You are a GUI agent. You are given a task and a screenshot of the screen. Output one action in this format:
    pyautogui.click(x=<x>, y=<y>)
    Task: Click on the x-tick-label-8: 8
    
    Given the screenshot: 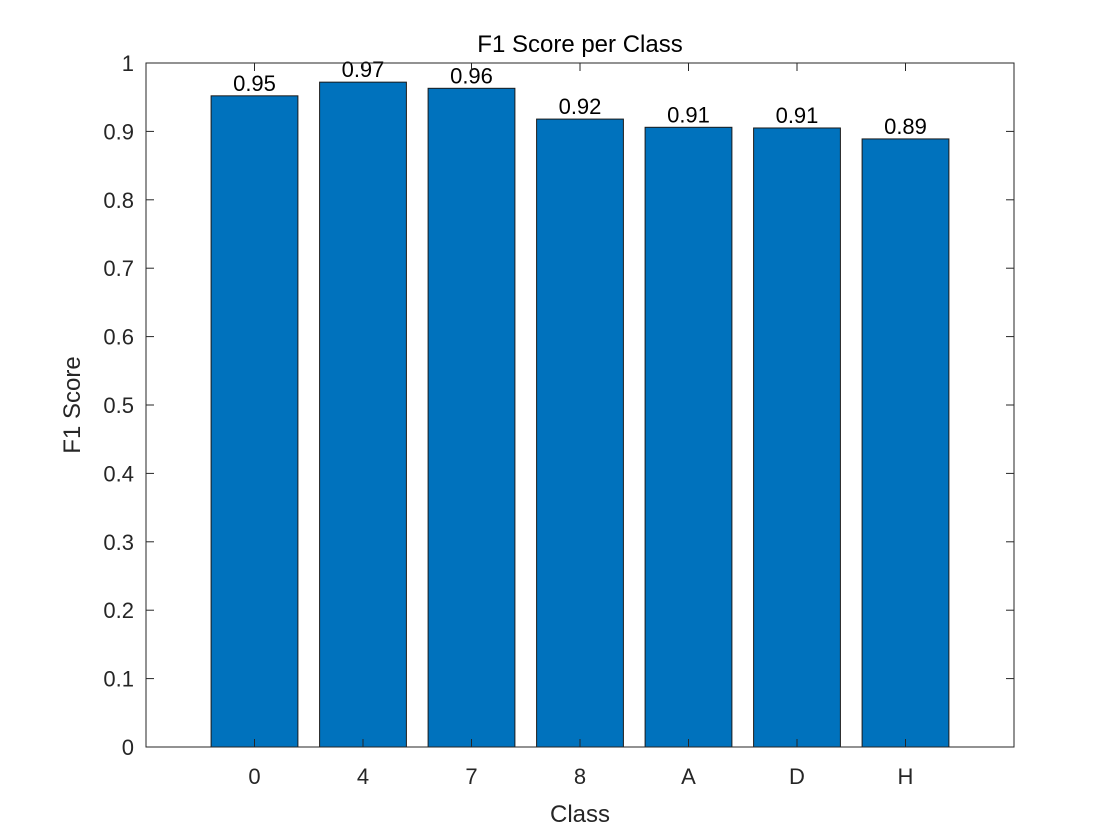 What is the action you would take?
    pyautogui.click(x=580, y=776)
    